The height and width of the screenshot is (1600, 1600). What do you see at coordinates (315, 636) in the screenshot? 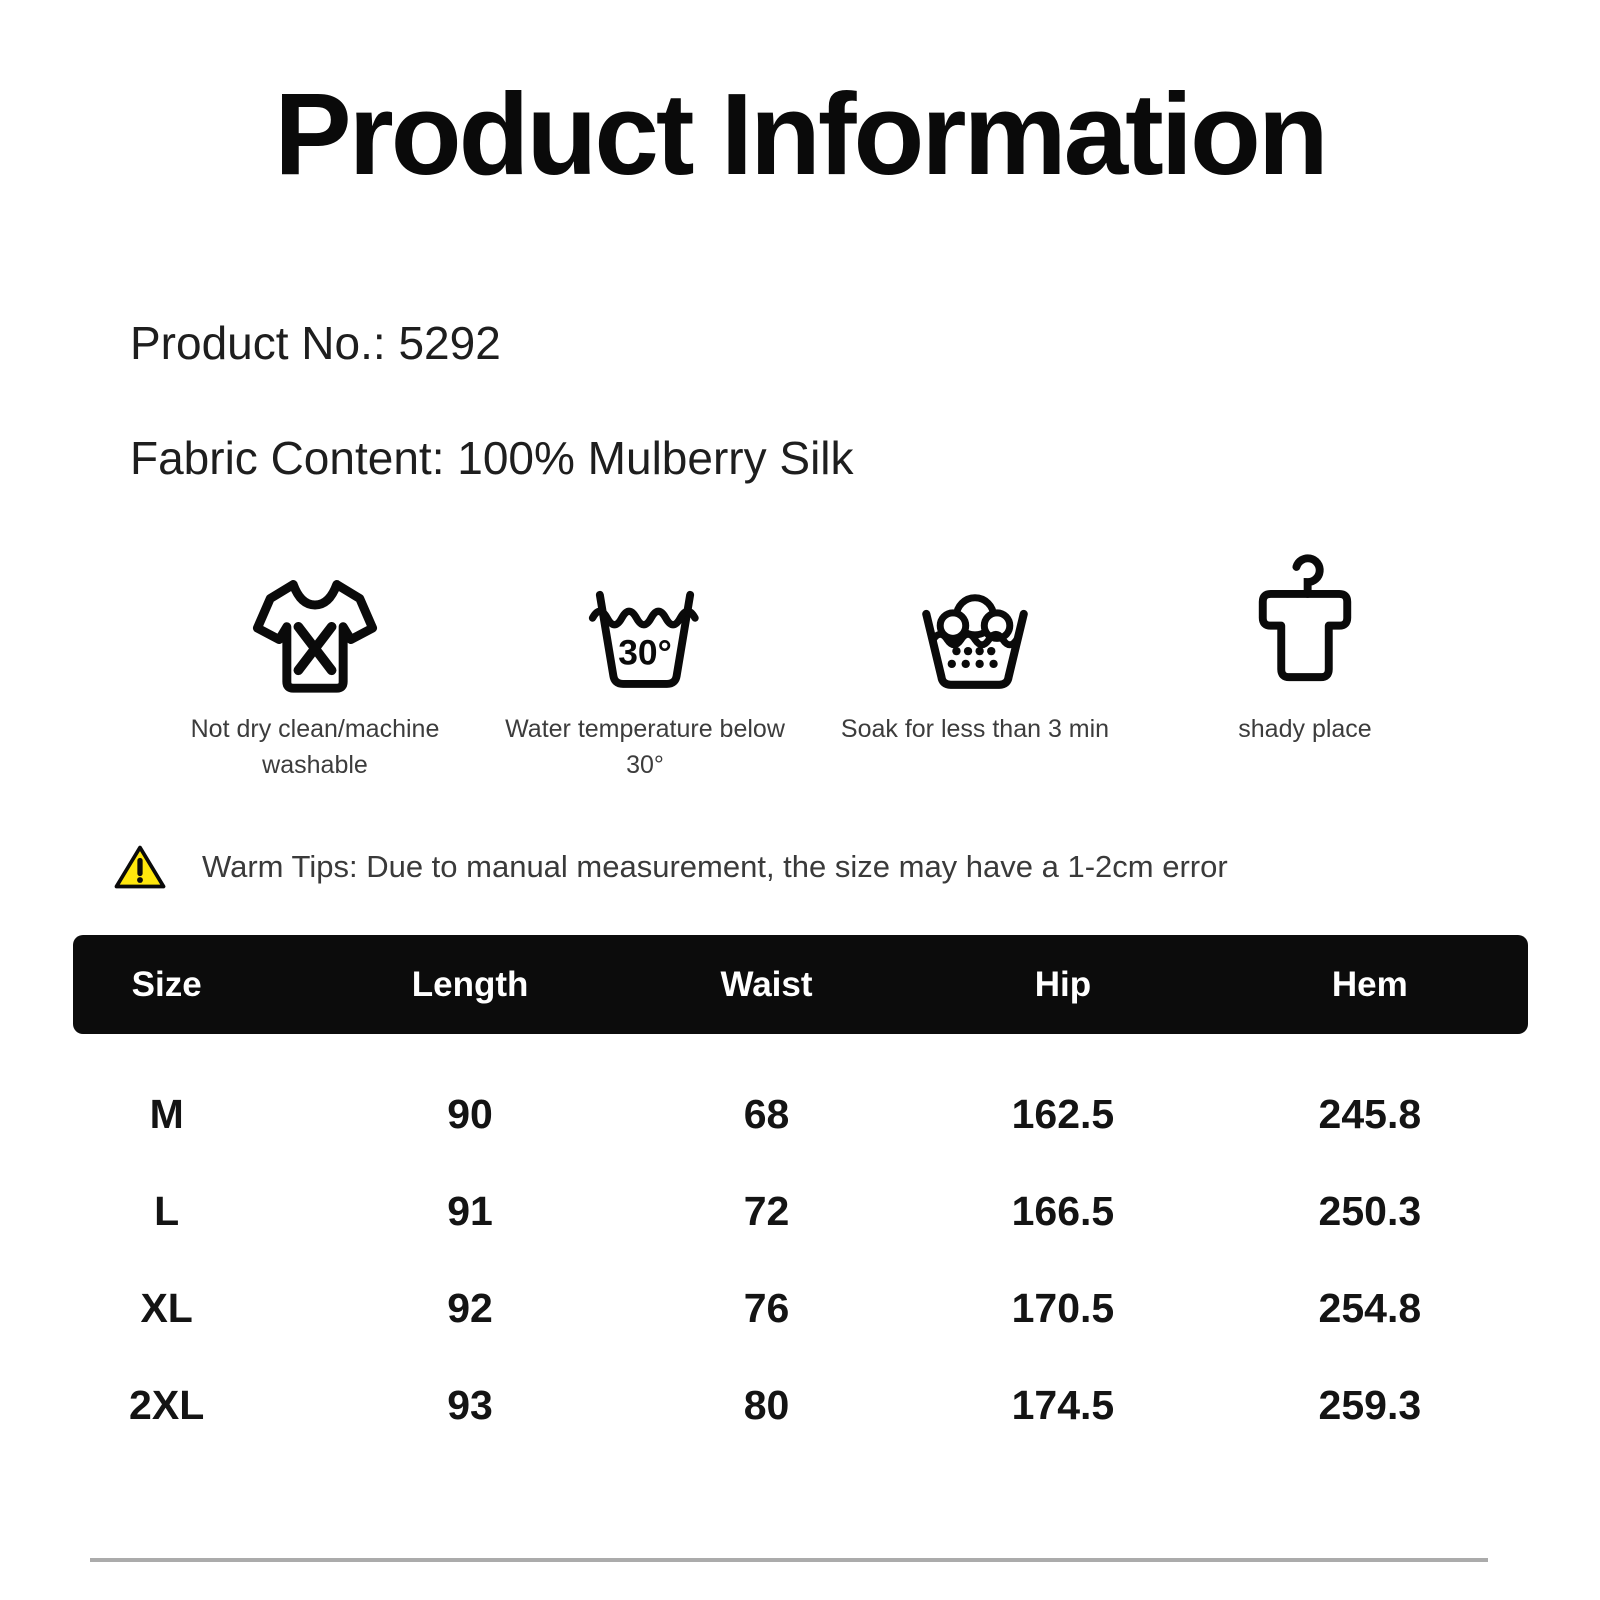
I see `no-machine-wash-icon` at bounding box center [315, 636].